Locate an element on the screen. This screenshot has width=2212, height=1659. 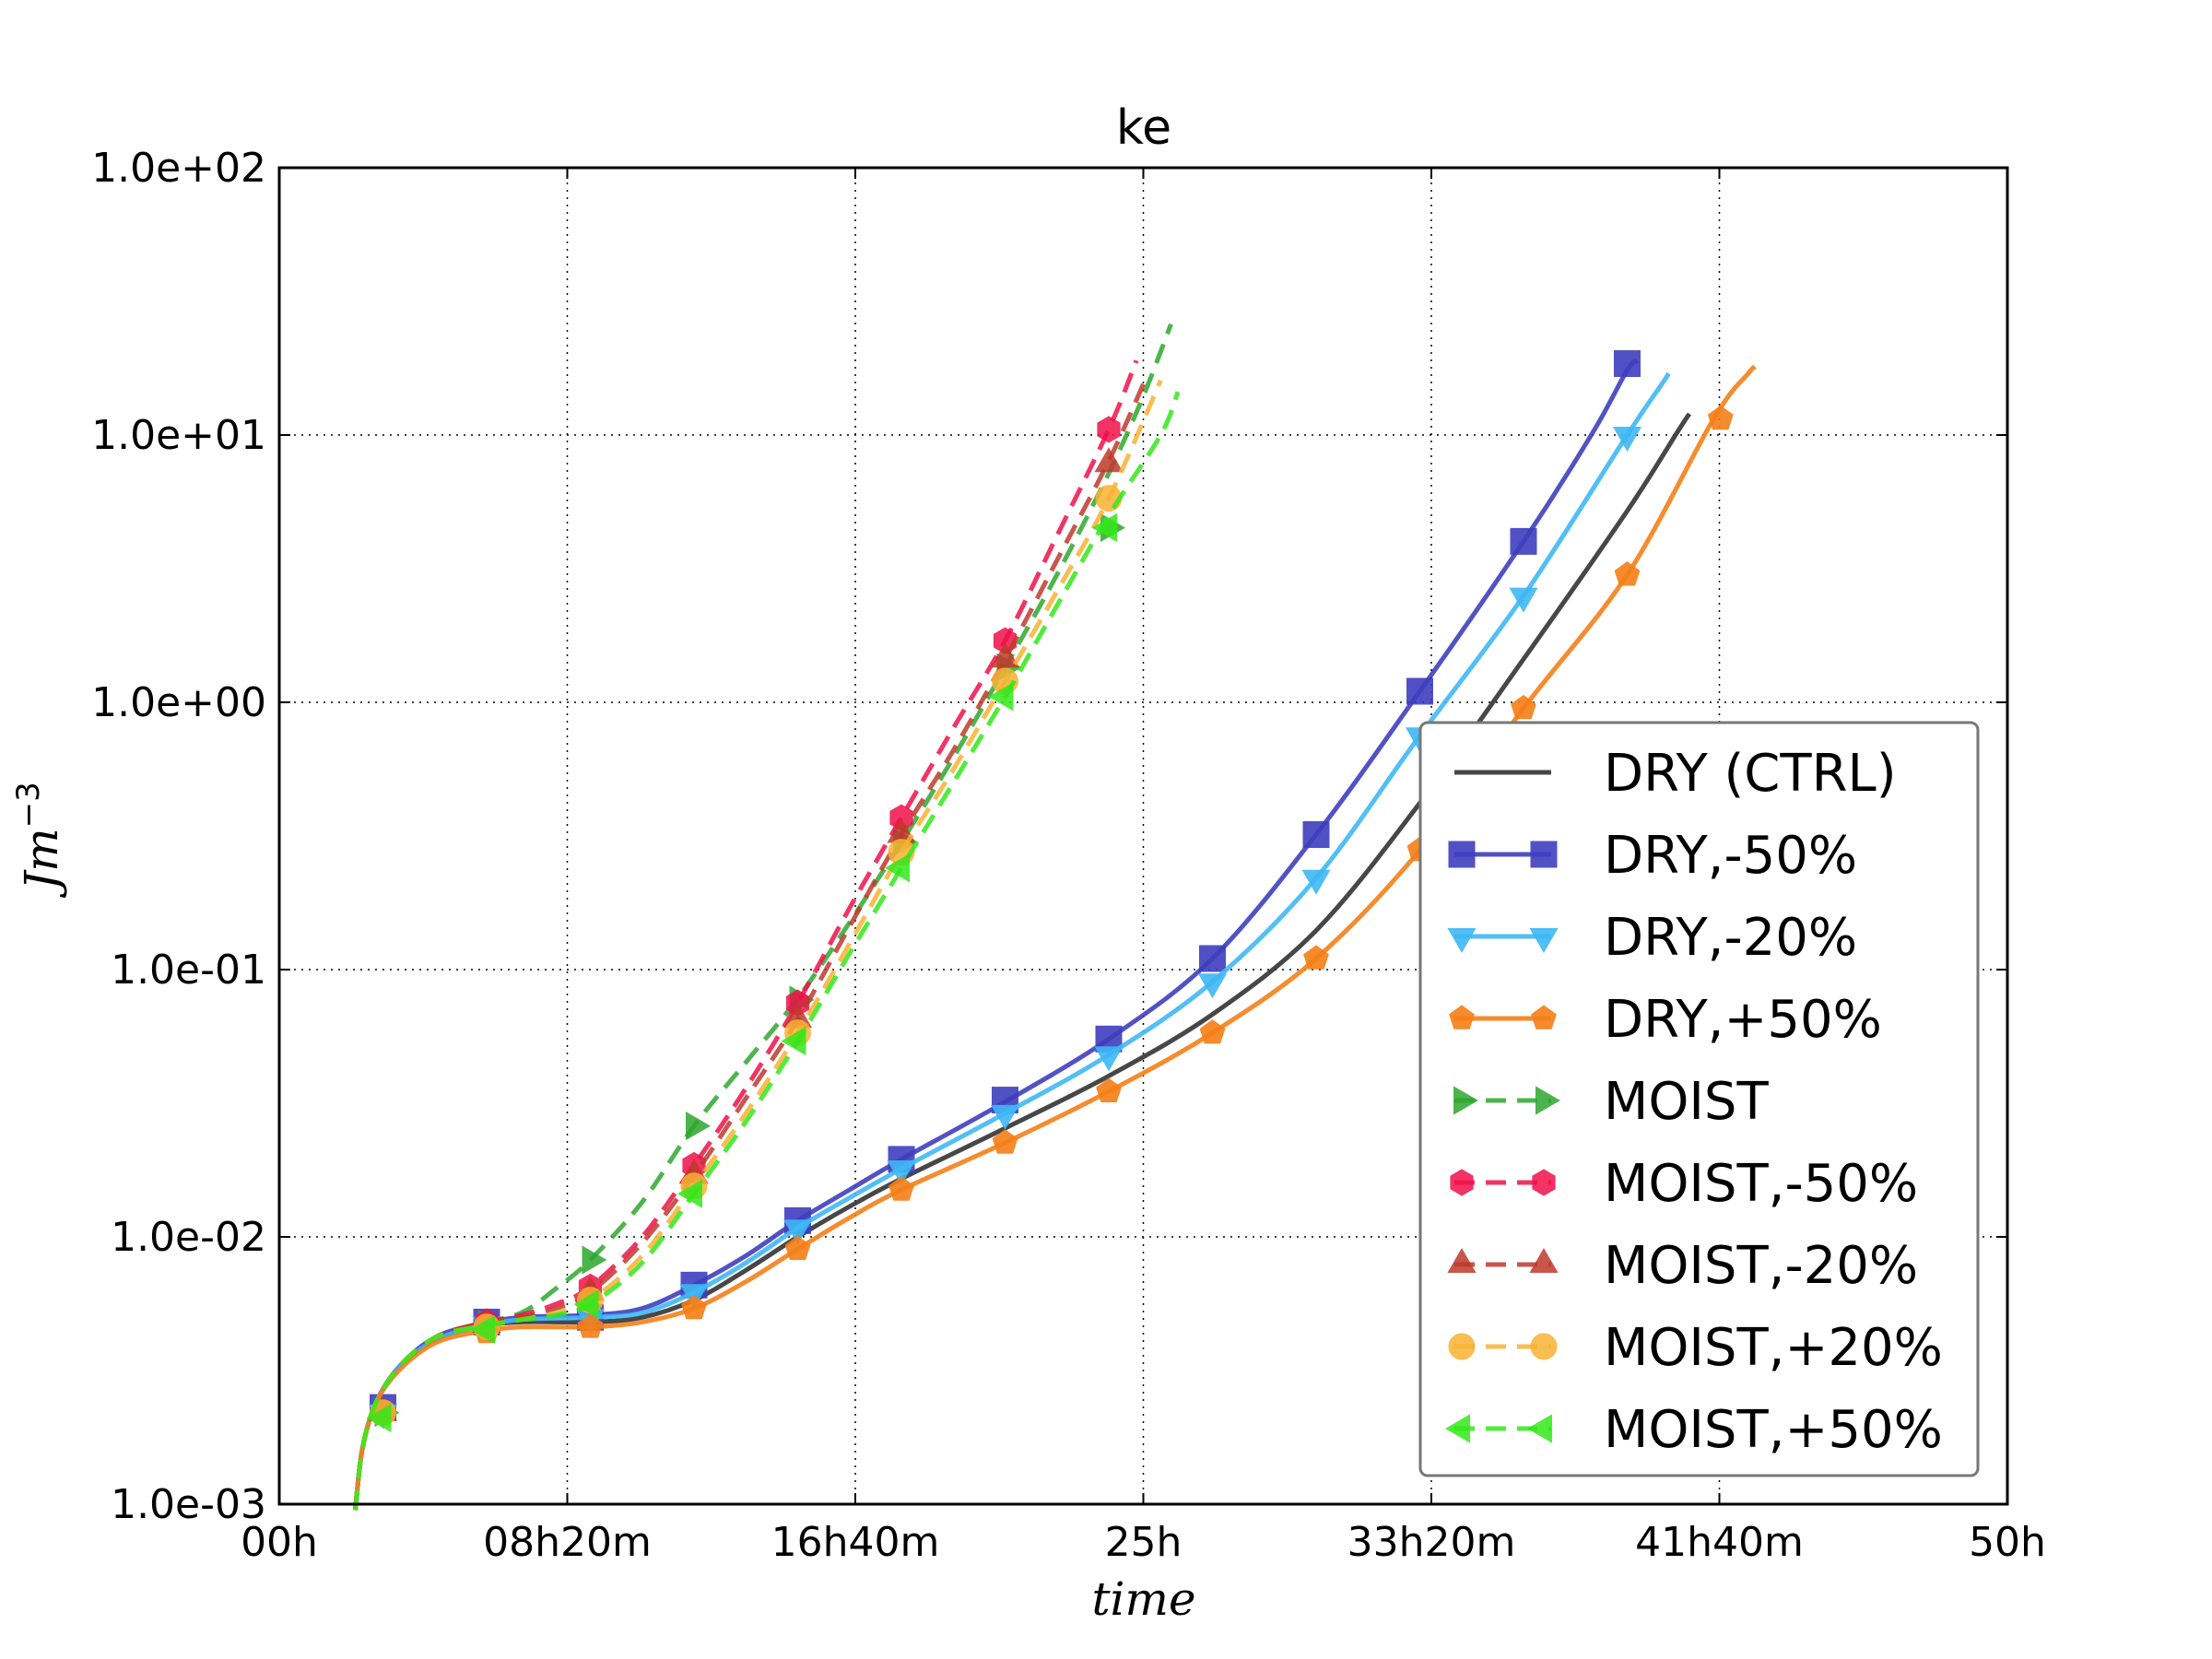
y-tick-label: 1.0e+01 is located at coordinates (178, 435).